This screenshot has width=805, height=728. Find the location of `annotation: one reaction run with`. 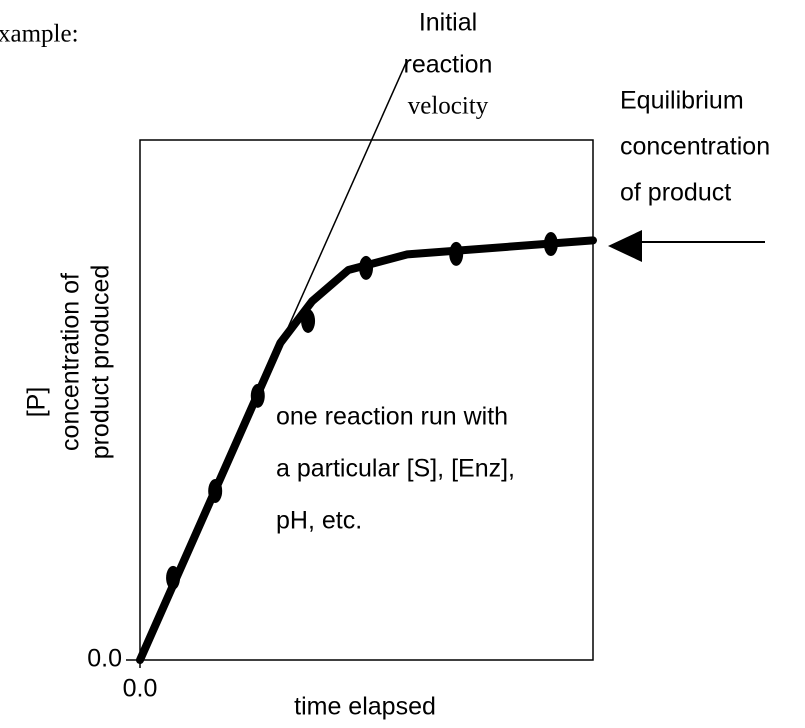

annotation: one reaction run with is located at coordinates (392, 417).